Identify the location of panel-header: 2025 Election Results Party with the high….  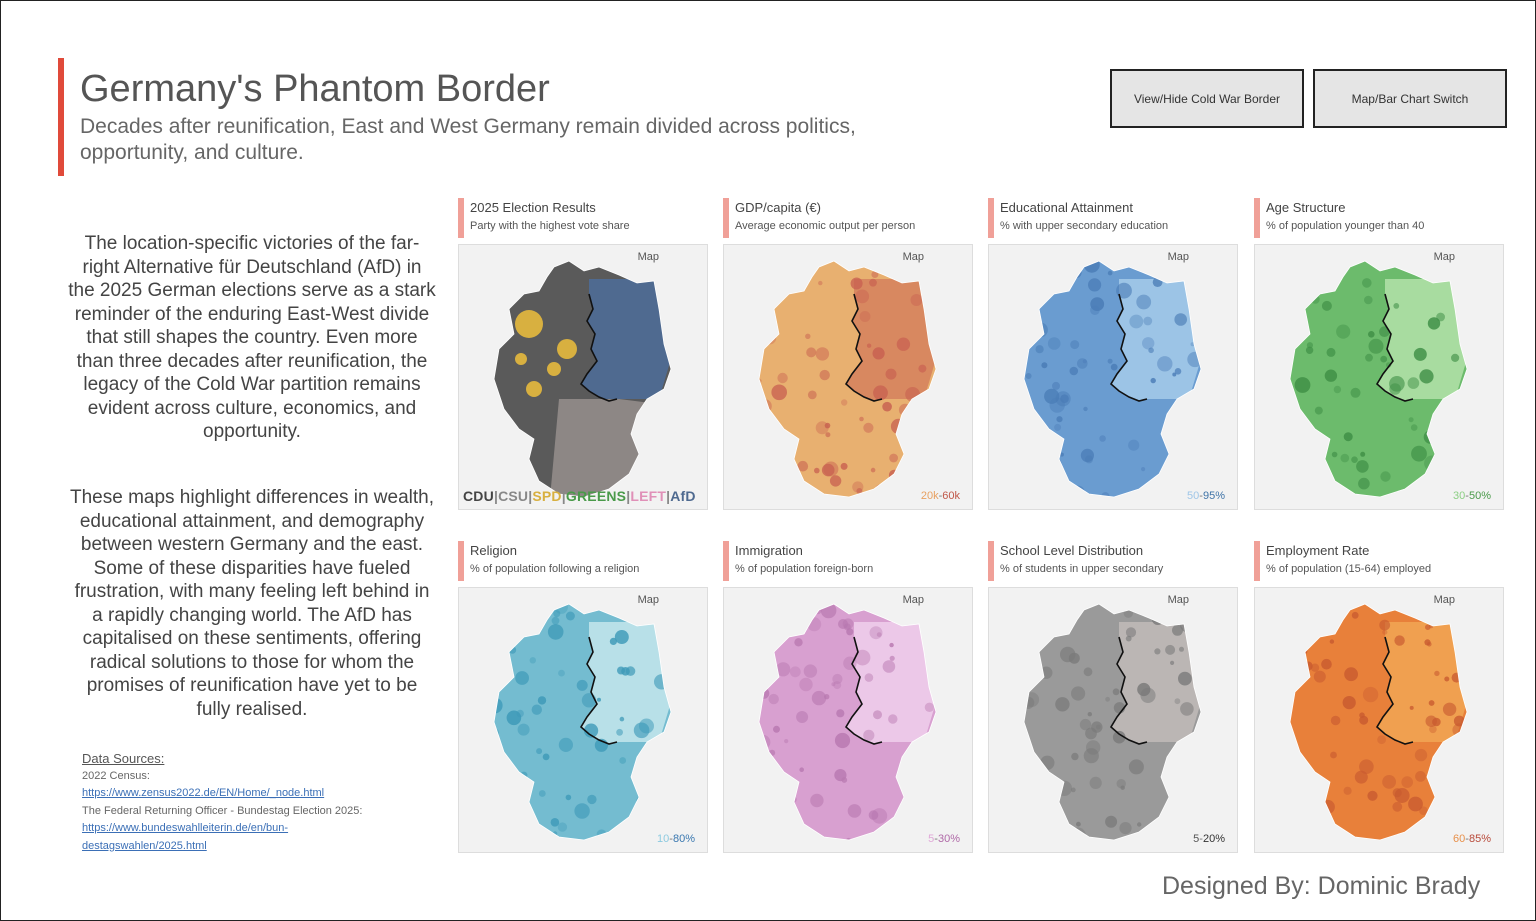
(584, 218).